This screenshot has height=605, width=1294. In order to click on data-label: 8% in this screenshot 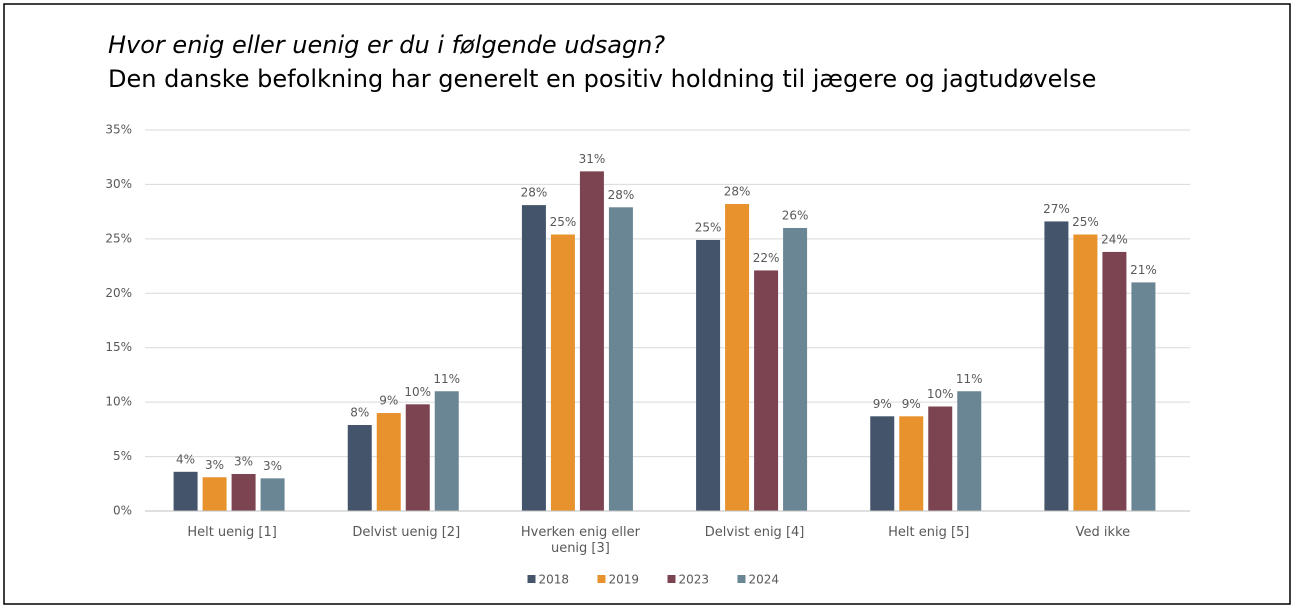, I will do `click(359, 413)`.